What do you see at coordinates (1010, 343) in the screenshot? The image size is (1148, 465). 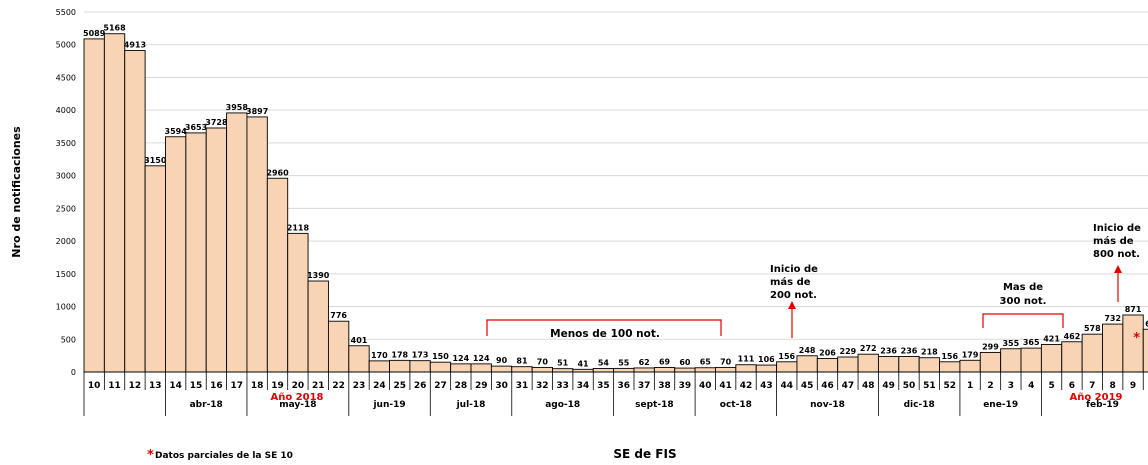 I see `data-label: 355` at bounding box center [1010, 343].